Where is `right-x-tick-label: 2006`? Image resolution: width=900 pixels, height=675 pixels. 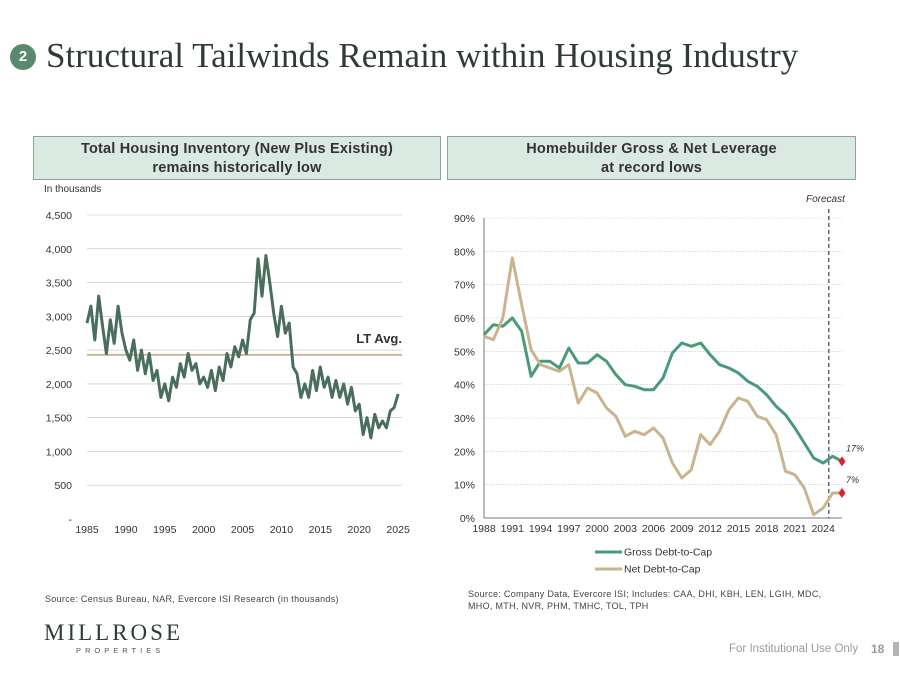
right-x-tick-label: 2006 is located at coordinates (654, 529).